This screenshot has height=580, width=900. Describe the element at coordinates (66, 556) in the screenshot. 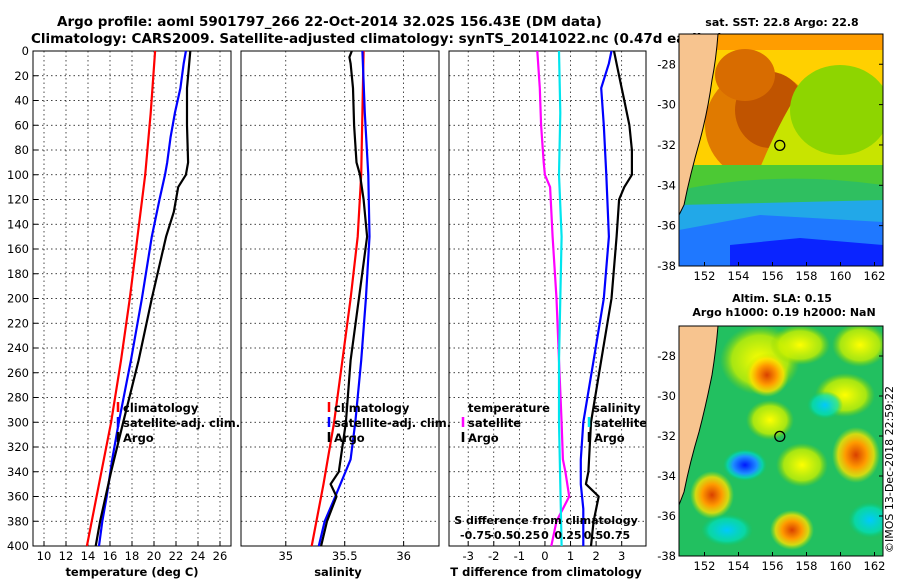

I see `x-tick-label: 12` at that location.